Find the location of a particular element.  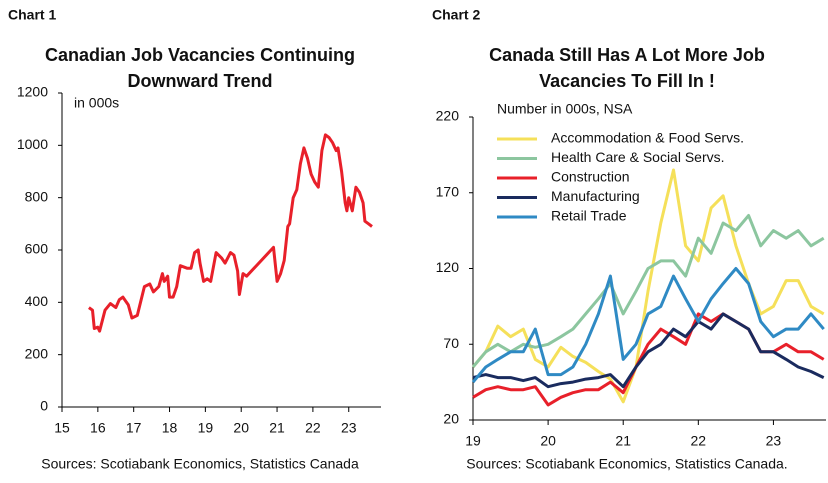

y-tick-label: 220 is located at coordinates (448, 116).